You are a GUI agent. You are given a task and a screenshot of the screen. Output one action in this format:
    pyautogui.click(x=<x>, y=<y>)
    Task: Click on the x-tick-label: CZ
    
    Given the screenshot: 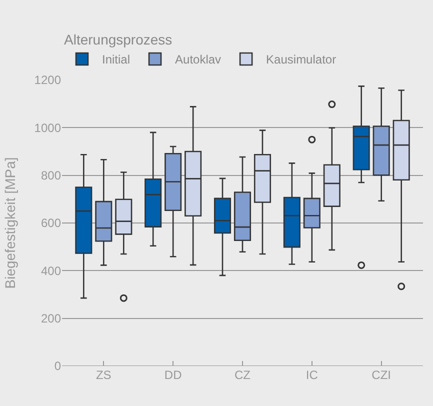 What is the action you would take?
    pyautogui.click(x=242, y=375)
    